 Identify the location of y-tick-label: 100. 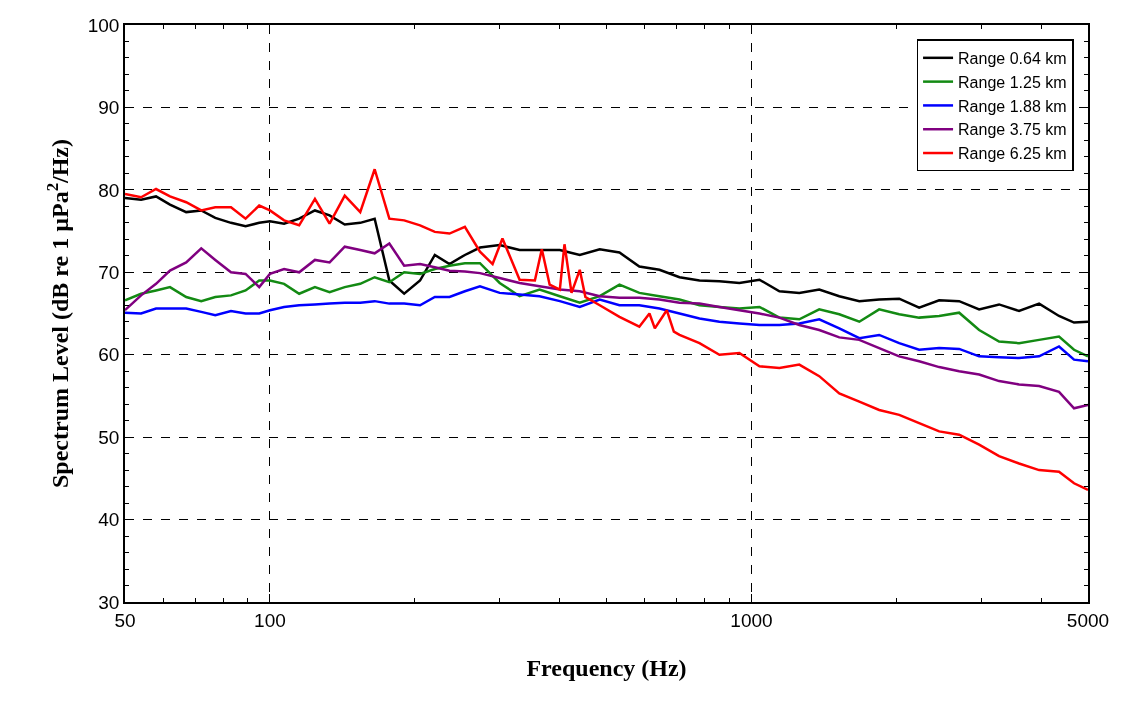
(103, 25).